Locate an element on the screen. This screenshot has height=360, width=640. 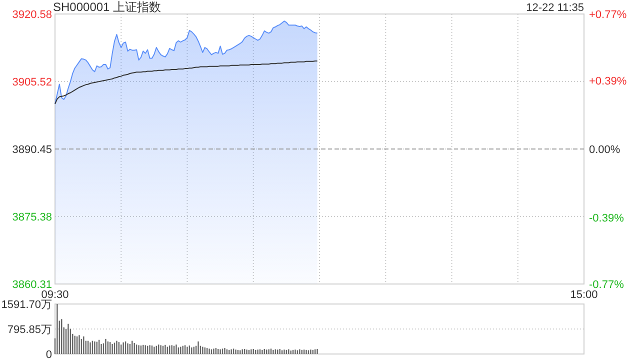
y-tick-label: 3905.52 is located at coordinates (32, 82).